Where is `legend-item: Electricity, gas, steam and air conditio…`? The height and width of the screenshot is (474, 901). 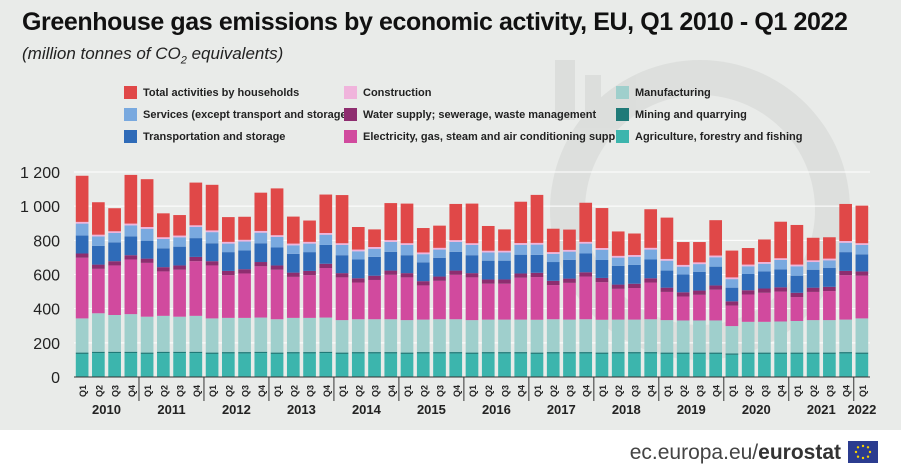 legend-item: Electricity, gas, steam and air conditio… is located at coordinates (484, 136).